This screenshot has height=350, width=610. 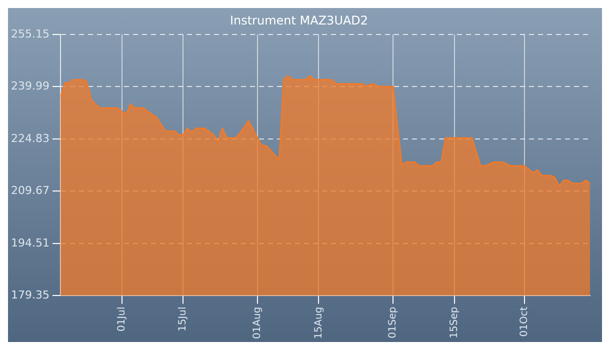 What do you see at coordinates (299, 20) in the screenshot?
I see `chart-title: Instrument MAZ3UAD2` at bounding box center [299, 20].